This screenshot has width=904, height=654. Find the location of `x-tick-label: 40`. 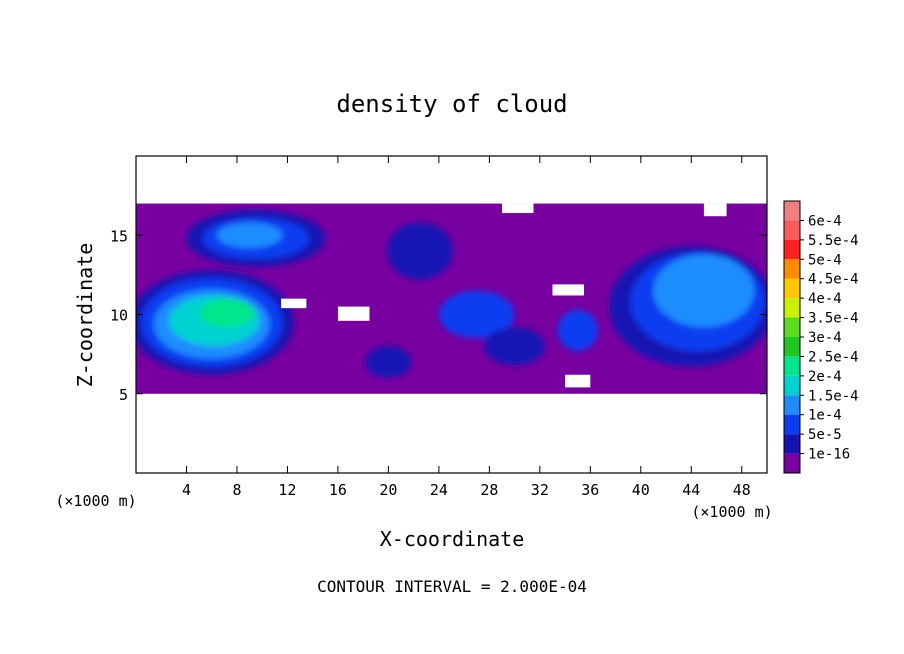

x-tick-label: 40 is located at coordinates (641, 490).